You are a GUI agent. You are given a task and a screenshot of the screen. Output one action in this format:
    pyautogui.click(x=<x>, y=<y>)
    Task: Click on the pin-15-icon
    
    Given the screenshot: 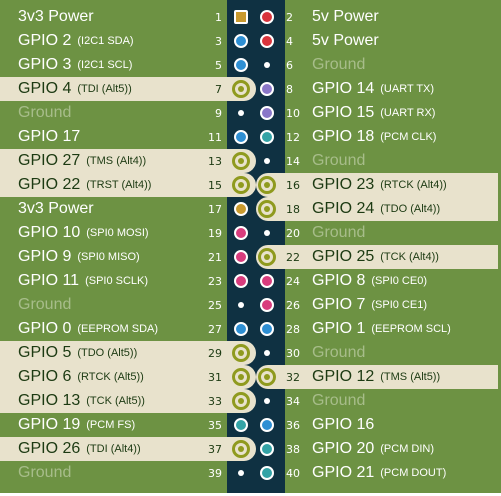 What is the action you would take?
    pyautogui.click(x=241, y=185)
    